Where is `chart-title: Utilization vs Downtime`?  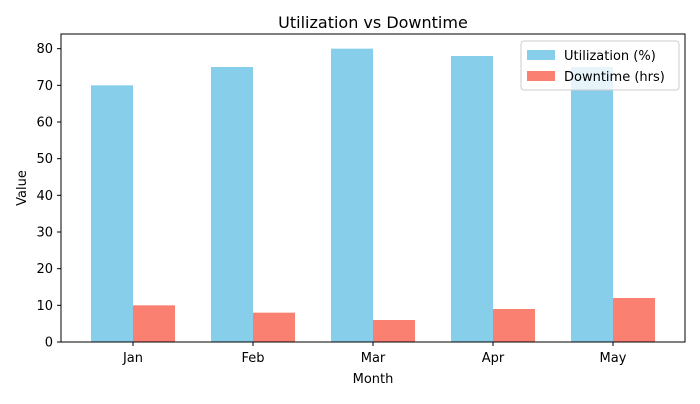 chart-title: Utilization vs Downtime is located at coordinates (373, 22).